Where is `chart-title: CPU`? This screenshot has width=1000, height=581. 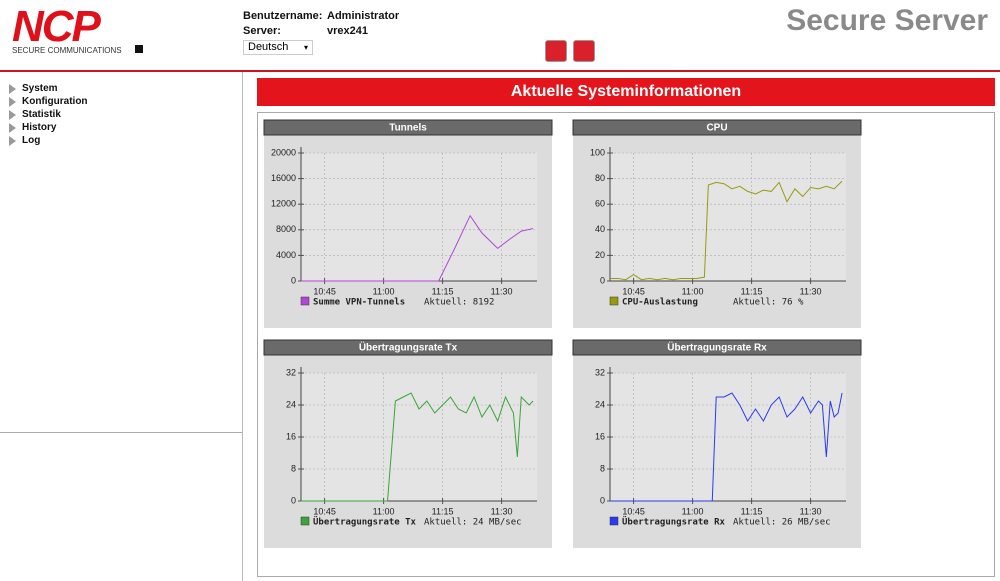 chart-title: CPU is located at coordinates (716, 128).